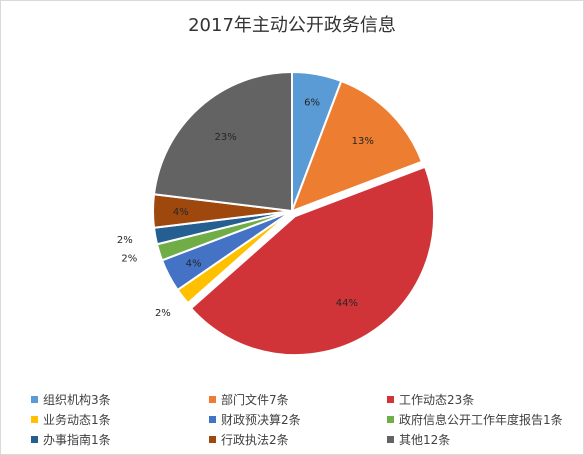  I want to click on data-label-9: 23%, so click(226, 137).